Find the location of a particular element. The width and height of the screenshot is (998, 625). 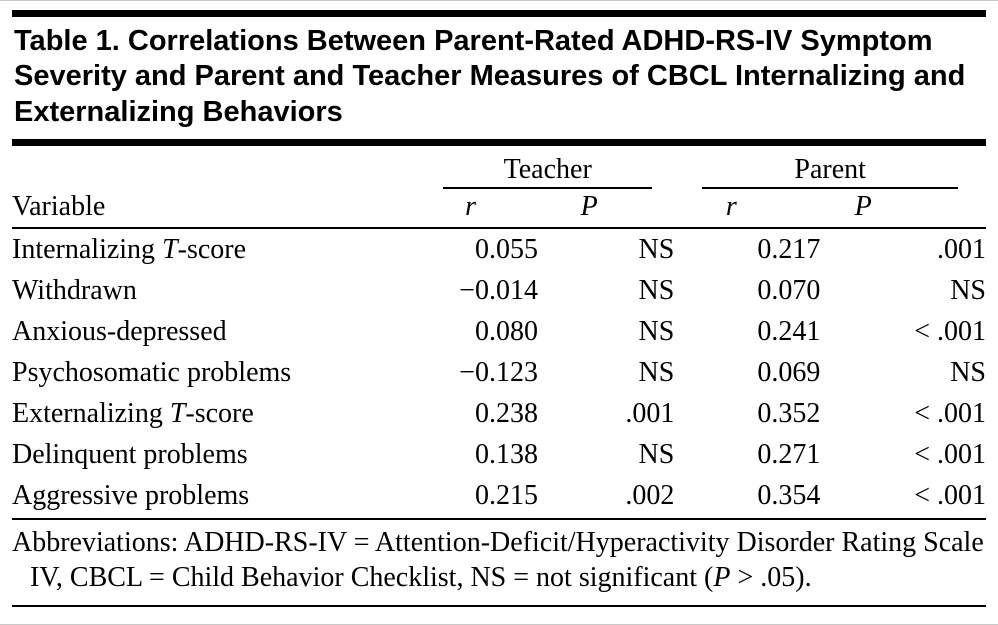

cell-teacher-r: 0.238 is located at coordinates (506, 414).